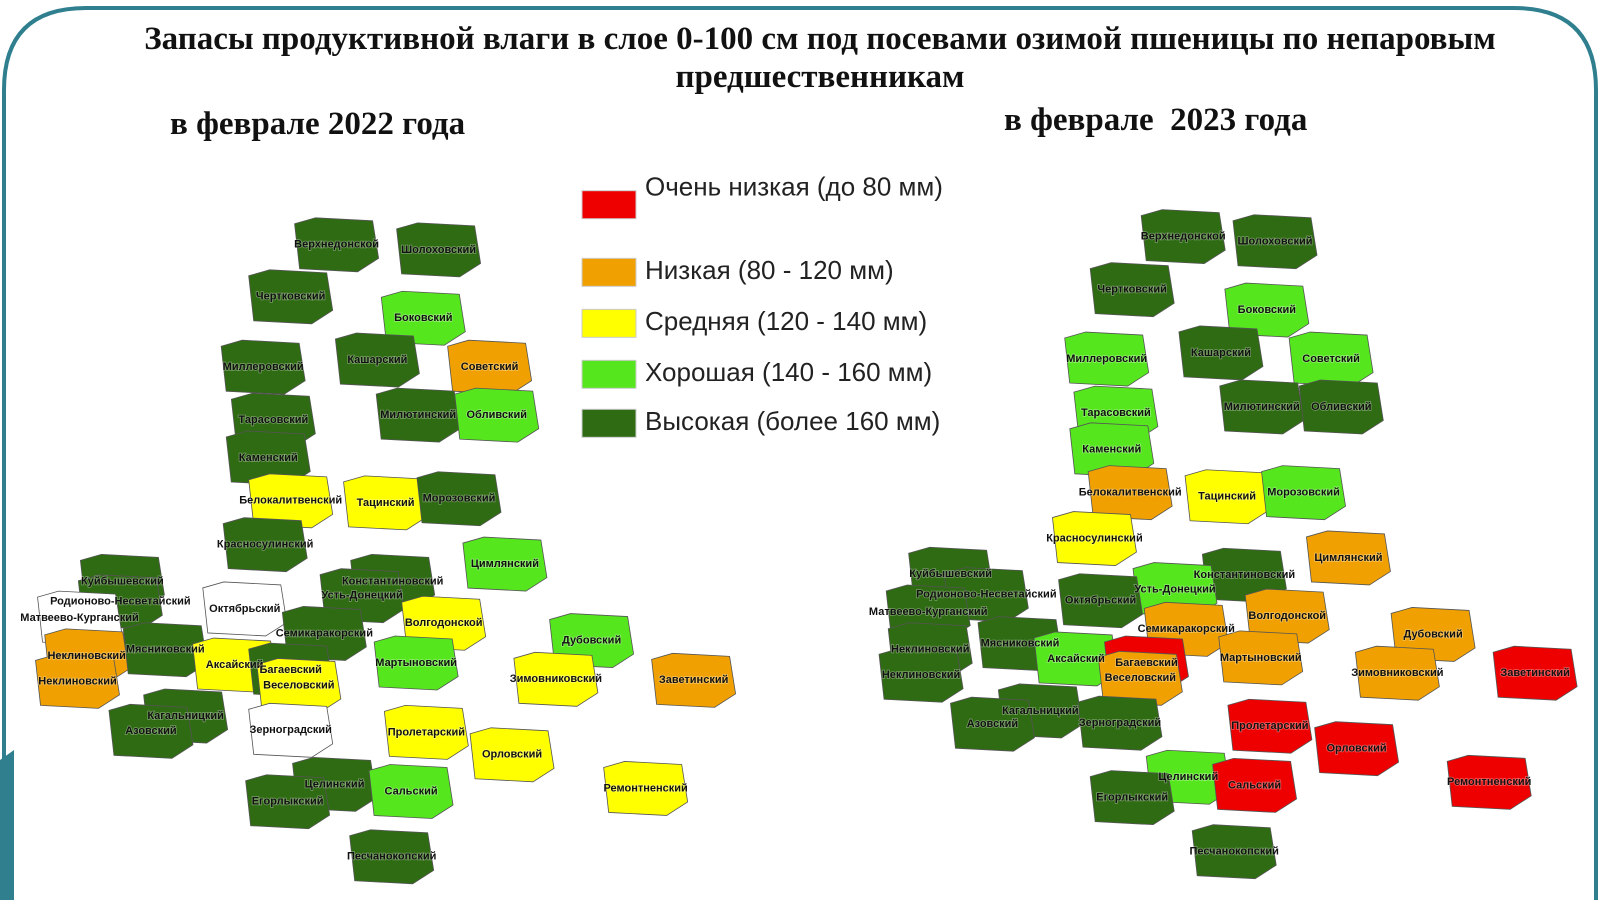 The image size is (1600, 900). What do you see at coordinates (1267, 310) in the screenshot?
I see `district-label: Боковский` at bounding box center [1267, 310].